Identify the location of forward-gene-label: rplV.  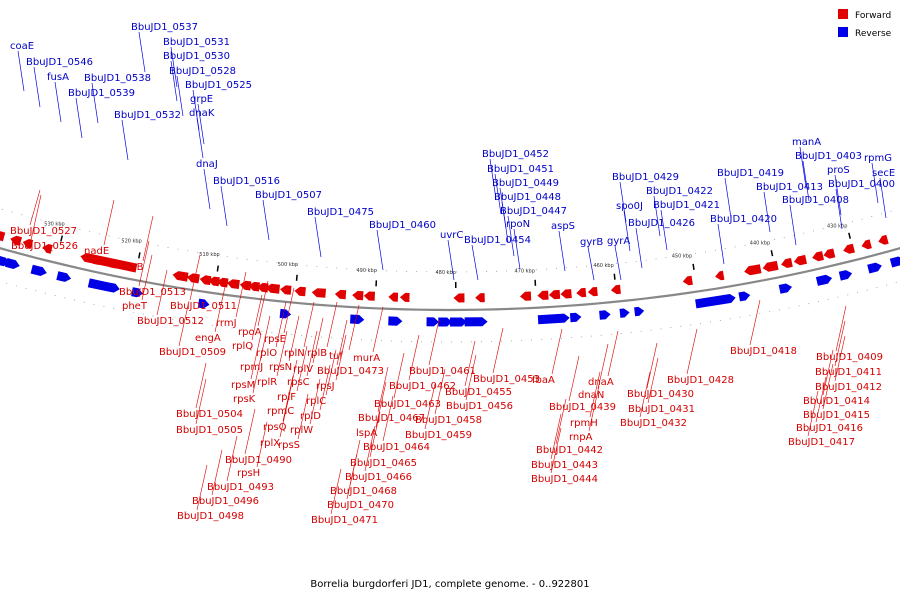
(303, 369).